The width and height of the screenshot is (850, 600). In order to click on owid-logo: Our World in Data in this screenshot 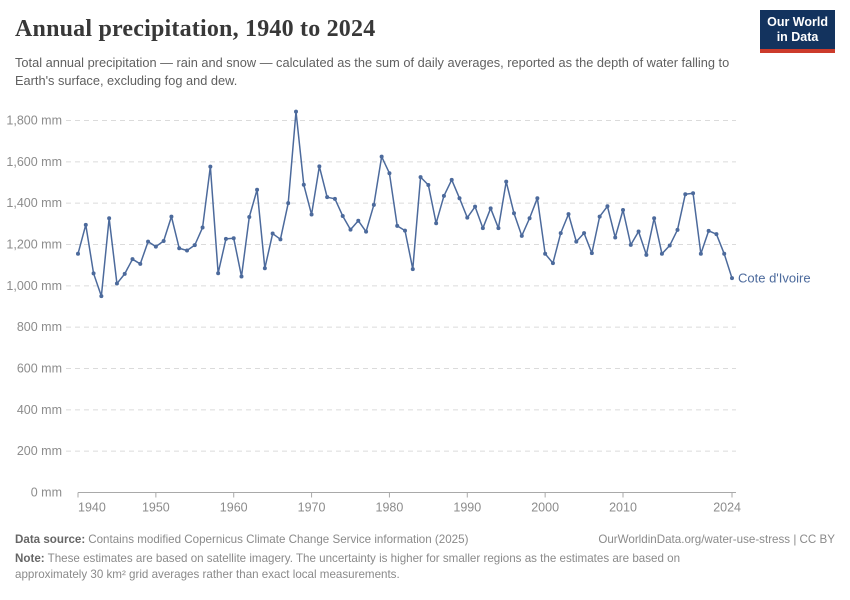, I will do `click(797, 31)`.